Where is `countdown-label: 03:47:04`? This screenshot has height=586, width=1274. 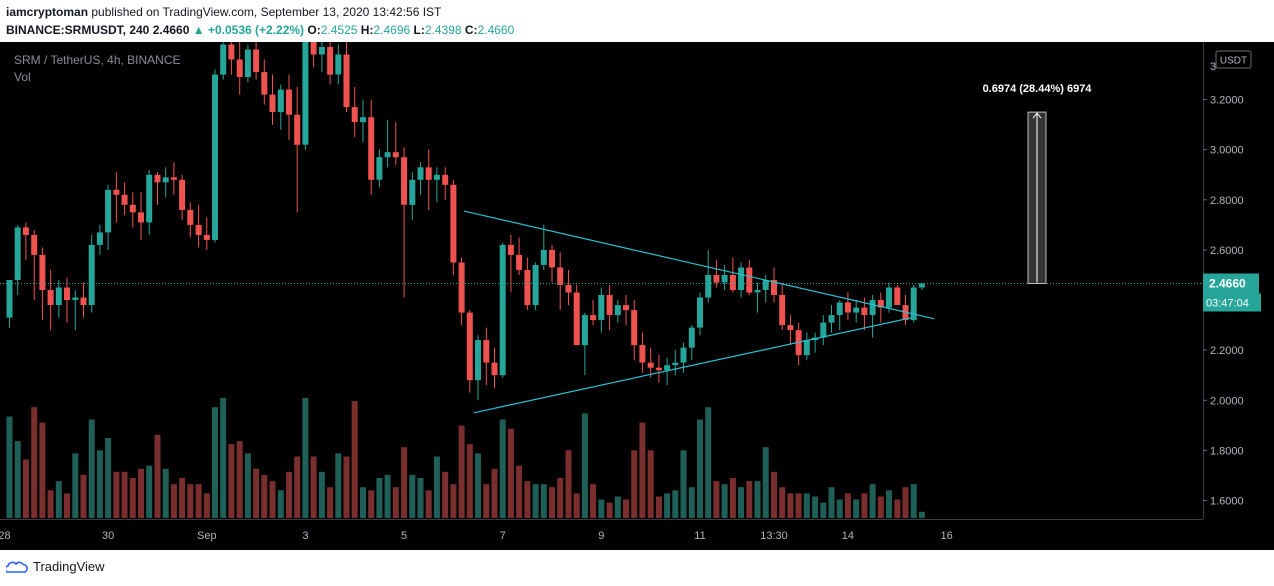 countdown-label: 03:47:04 is located at coordinates (1227, 304).